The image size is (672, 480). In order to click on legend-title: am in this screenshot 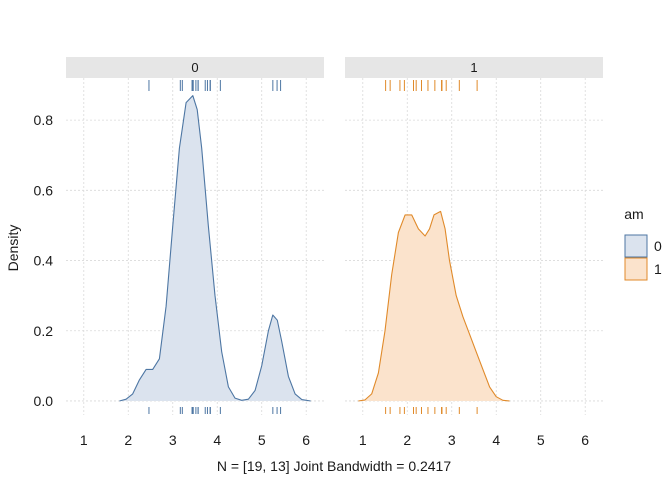, I will do `click(633, 214)`.